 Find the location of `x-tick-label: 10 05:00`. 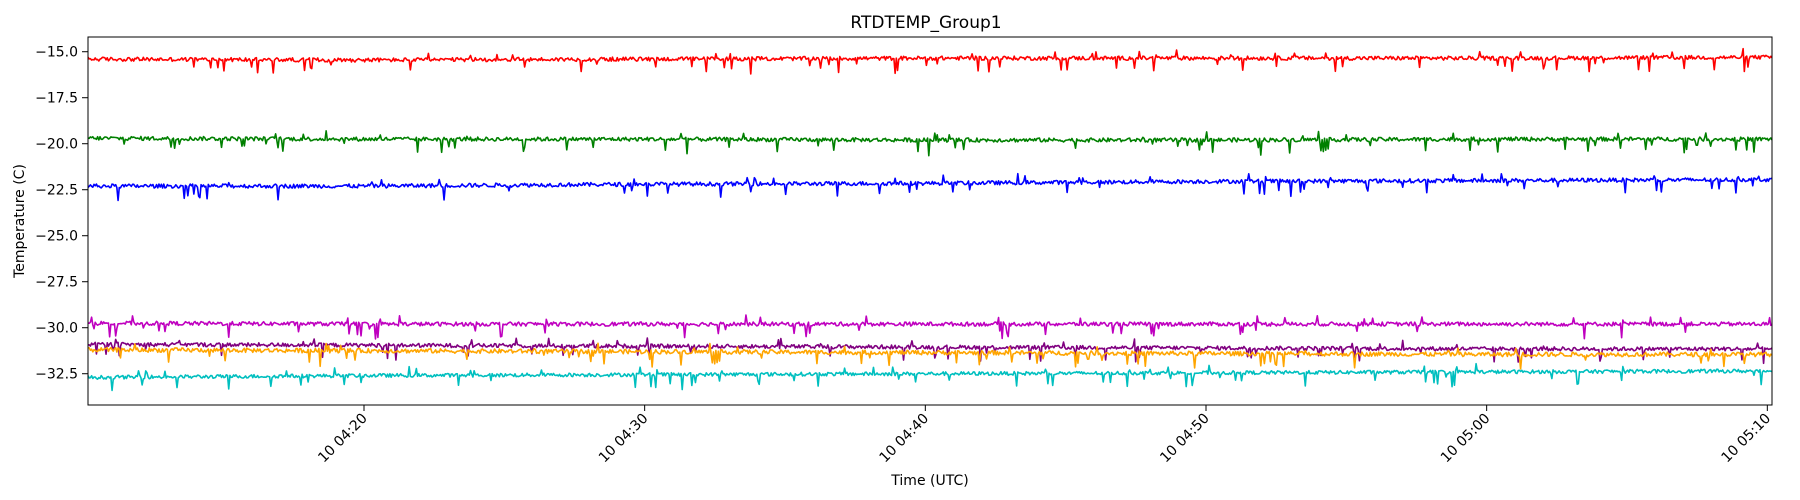

x-tick-label: 10 05:00 is located at coordinates (1466, 439).